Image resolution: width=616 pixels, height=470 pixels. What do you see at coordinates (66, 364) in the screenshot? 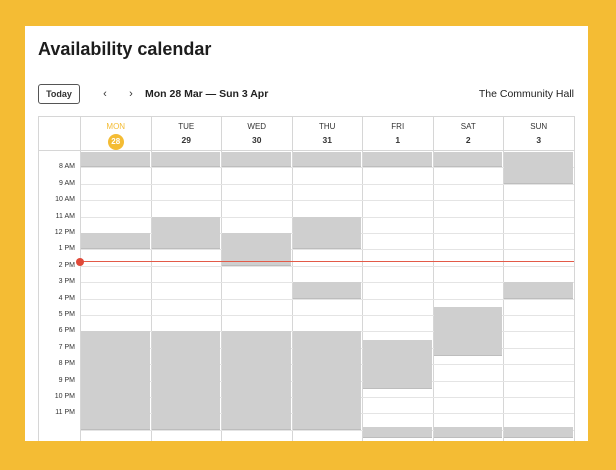
I see `time-label: 8 PM` at bounding box center [66, 364].